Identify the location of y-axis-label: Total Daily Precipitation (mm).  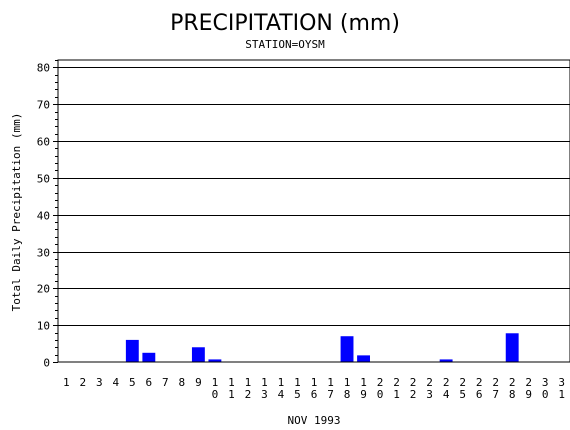
(16, 212).